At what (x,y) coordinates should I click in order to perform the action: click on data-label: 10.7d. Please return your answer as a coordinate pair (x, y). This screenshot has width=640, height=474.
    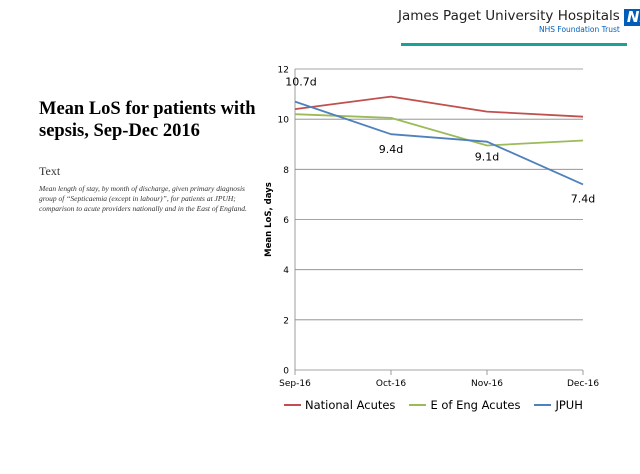
    Looking at the image, I should click on (300, 82).